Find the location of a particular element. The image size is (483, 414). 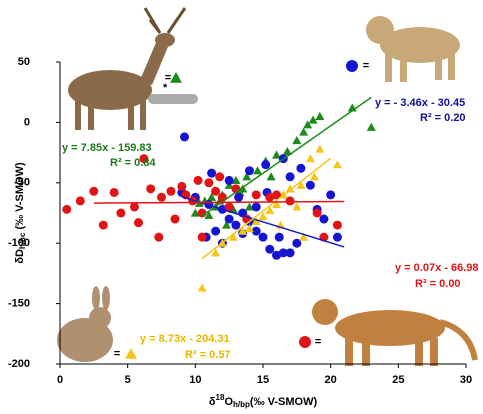

x-tick-label: 5 is located at coordinates (128, 380).